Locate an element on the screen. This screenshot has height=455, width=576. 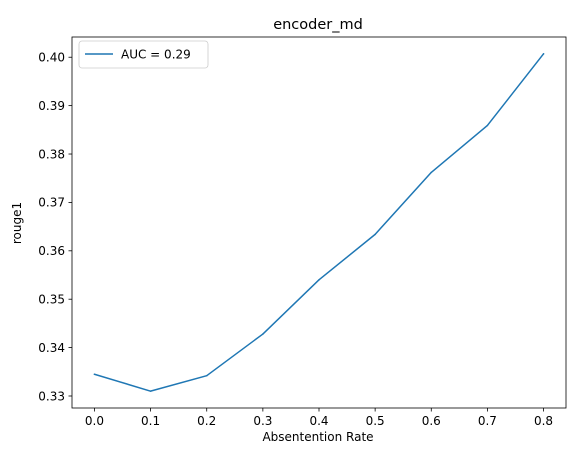
x-tick-label: 0.8 is located at coordinates (543, 421).